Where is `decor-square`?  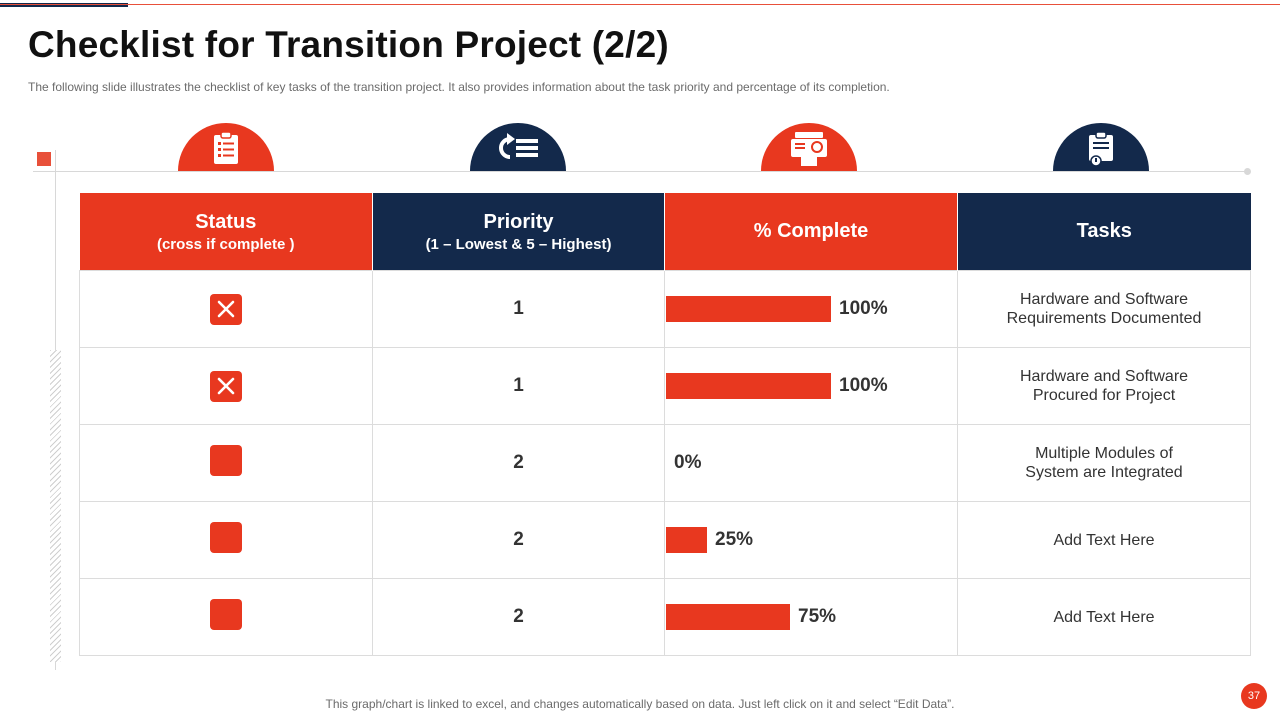
decor-square is located at coordinates (44, 159).